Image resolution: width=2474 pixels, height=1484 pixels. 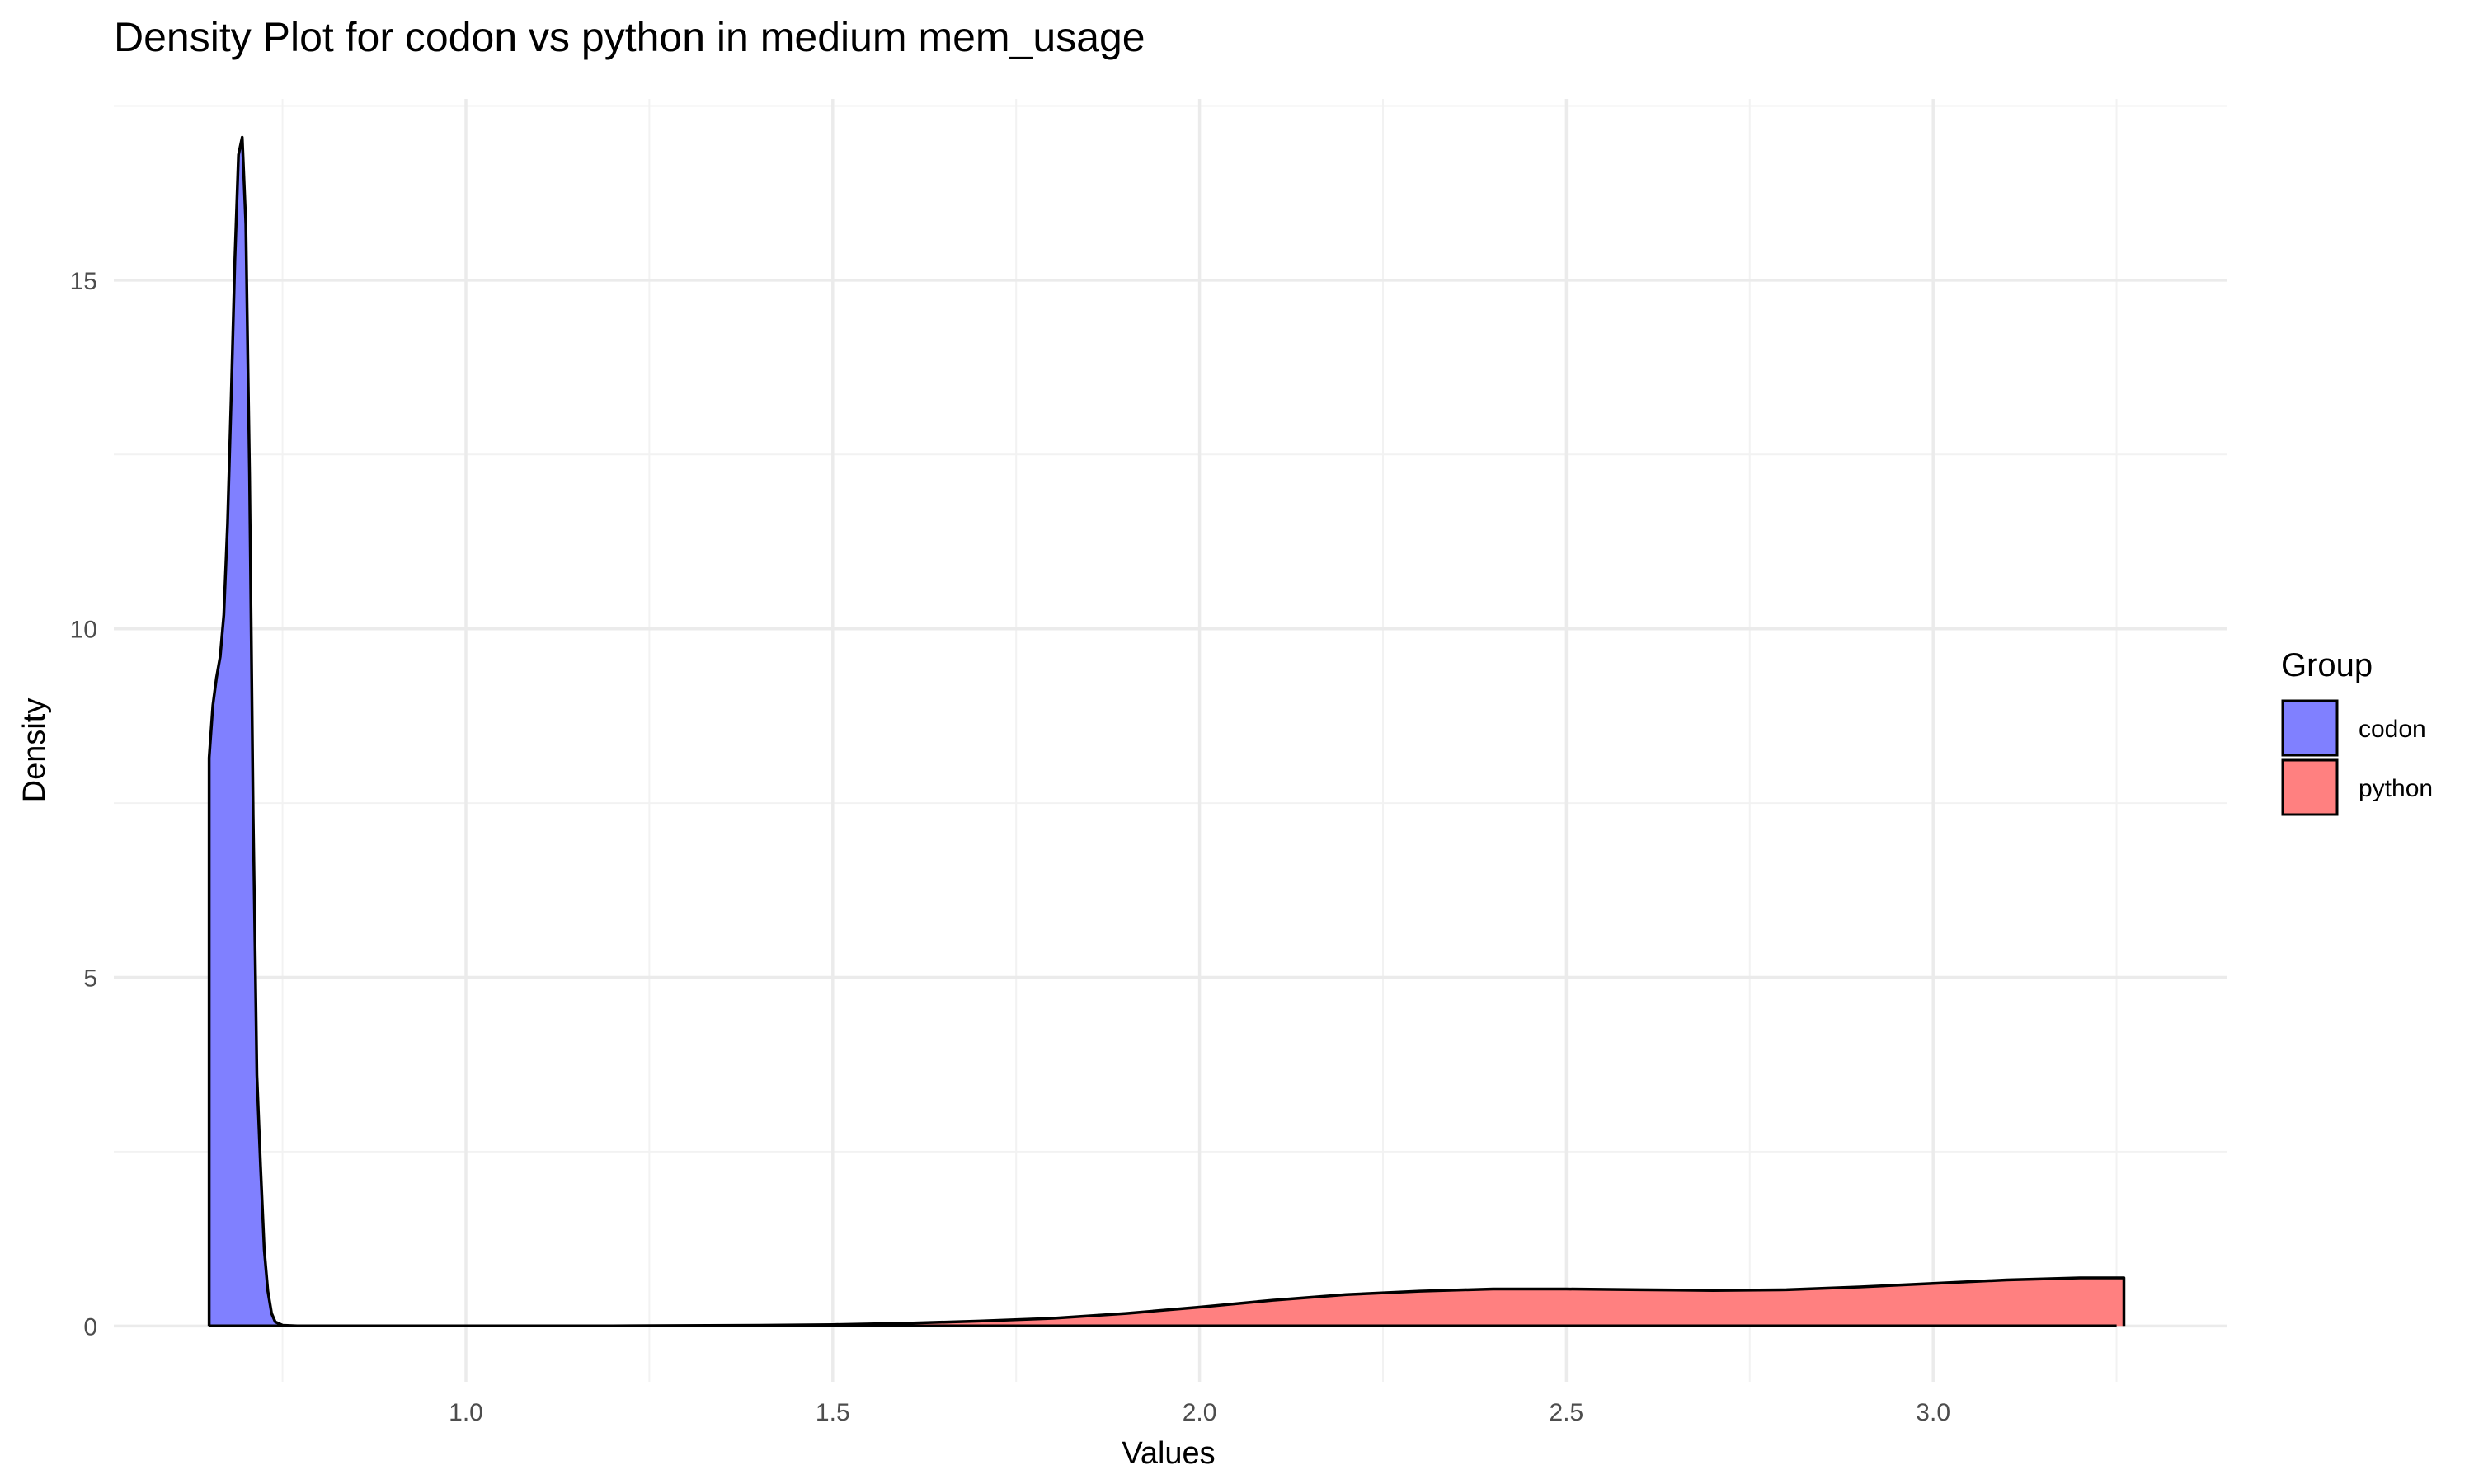 What do you see at coordinates (34, 750) in the screenshot?
I see `y-axis-title: Density` at bounding box center [34, 750].